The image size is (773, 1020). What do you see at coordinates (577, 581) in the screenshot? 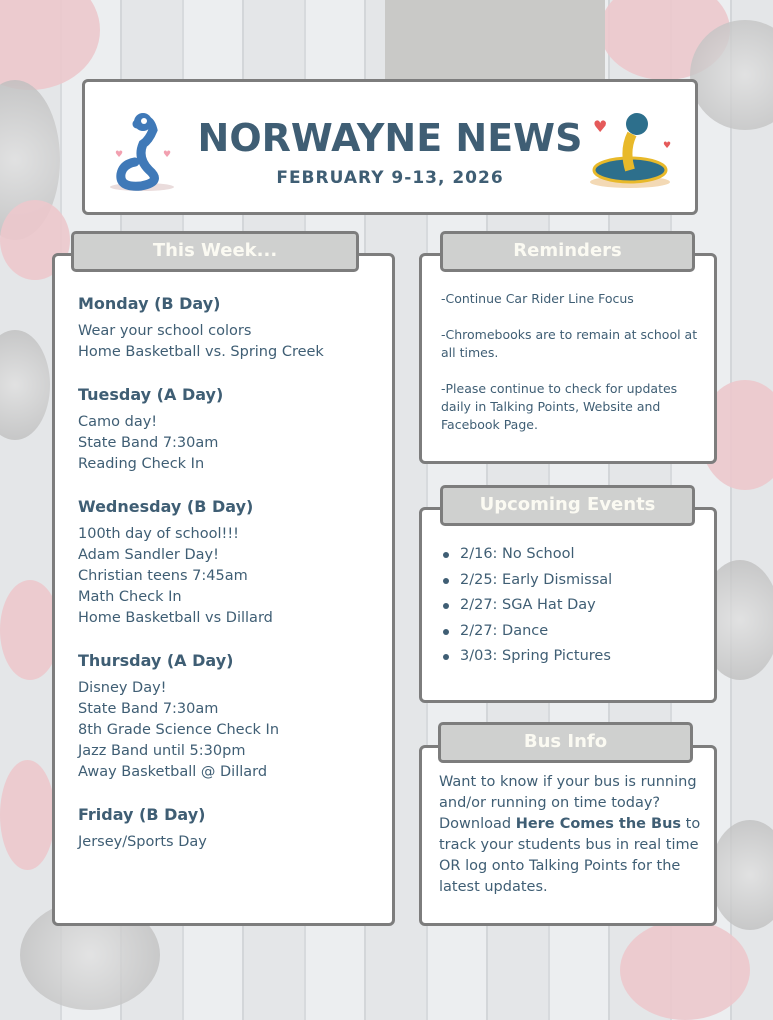
I see `event-item: 2/25: Early Dismissal` at bounding box center [577, 581].